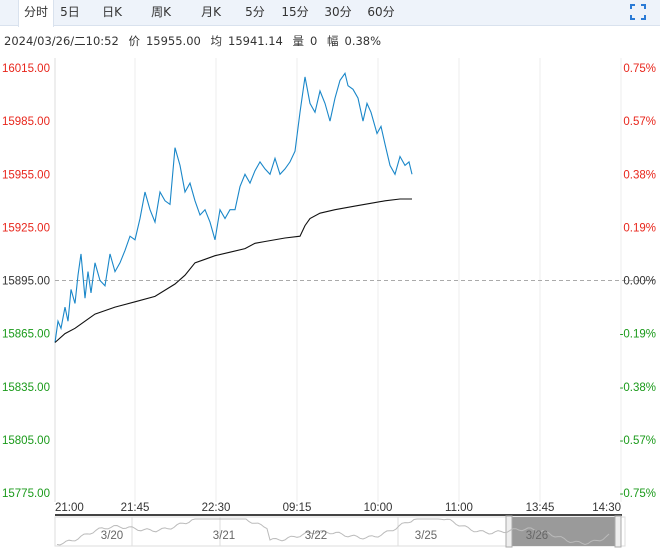  I want to click on avg-value: 15941.14, so click(255, 41).